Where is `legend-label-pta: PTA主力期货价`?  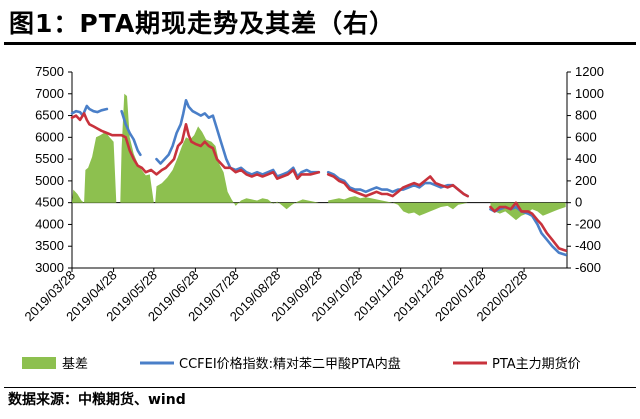 legend-label-pta: PTA主力期货价 is located at coordinates (536, 364).